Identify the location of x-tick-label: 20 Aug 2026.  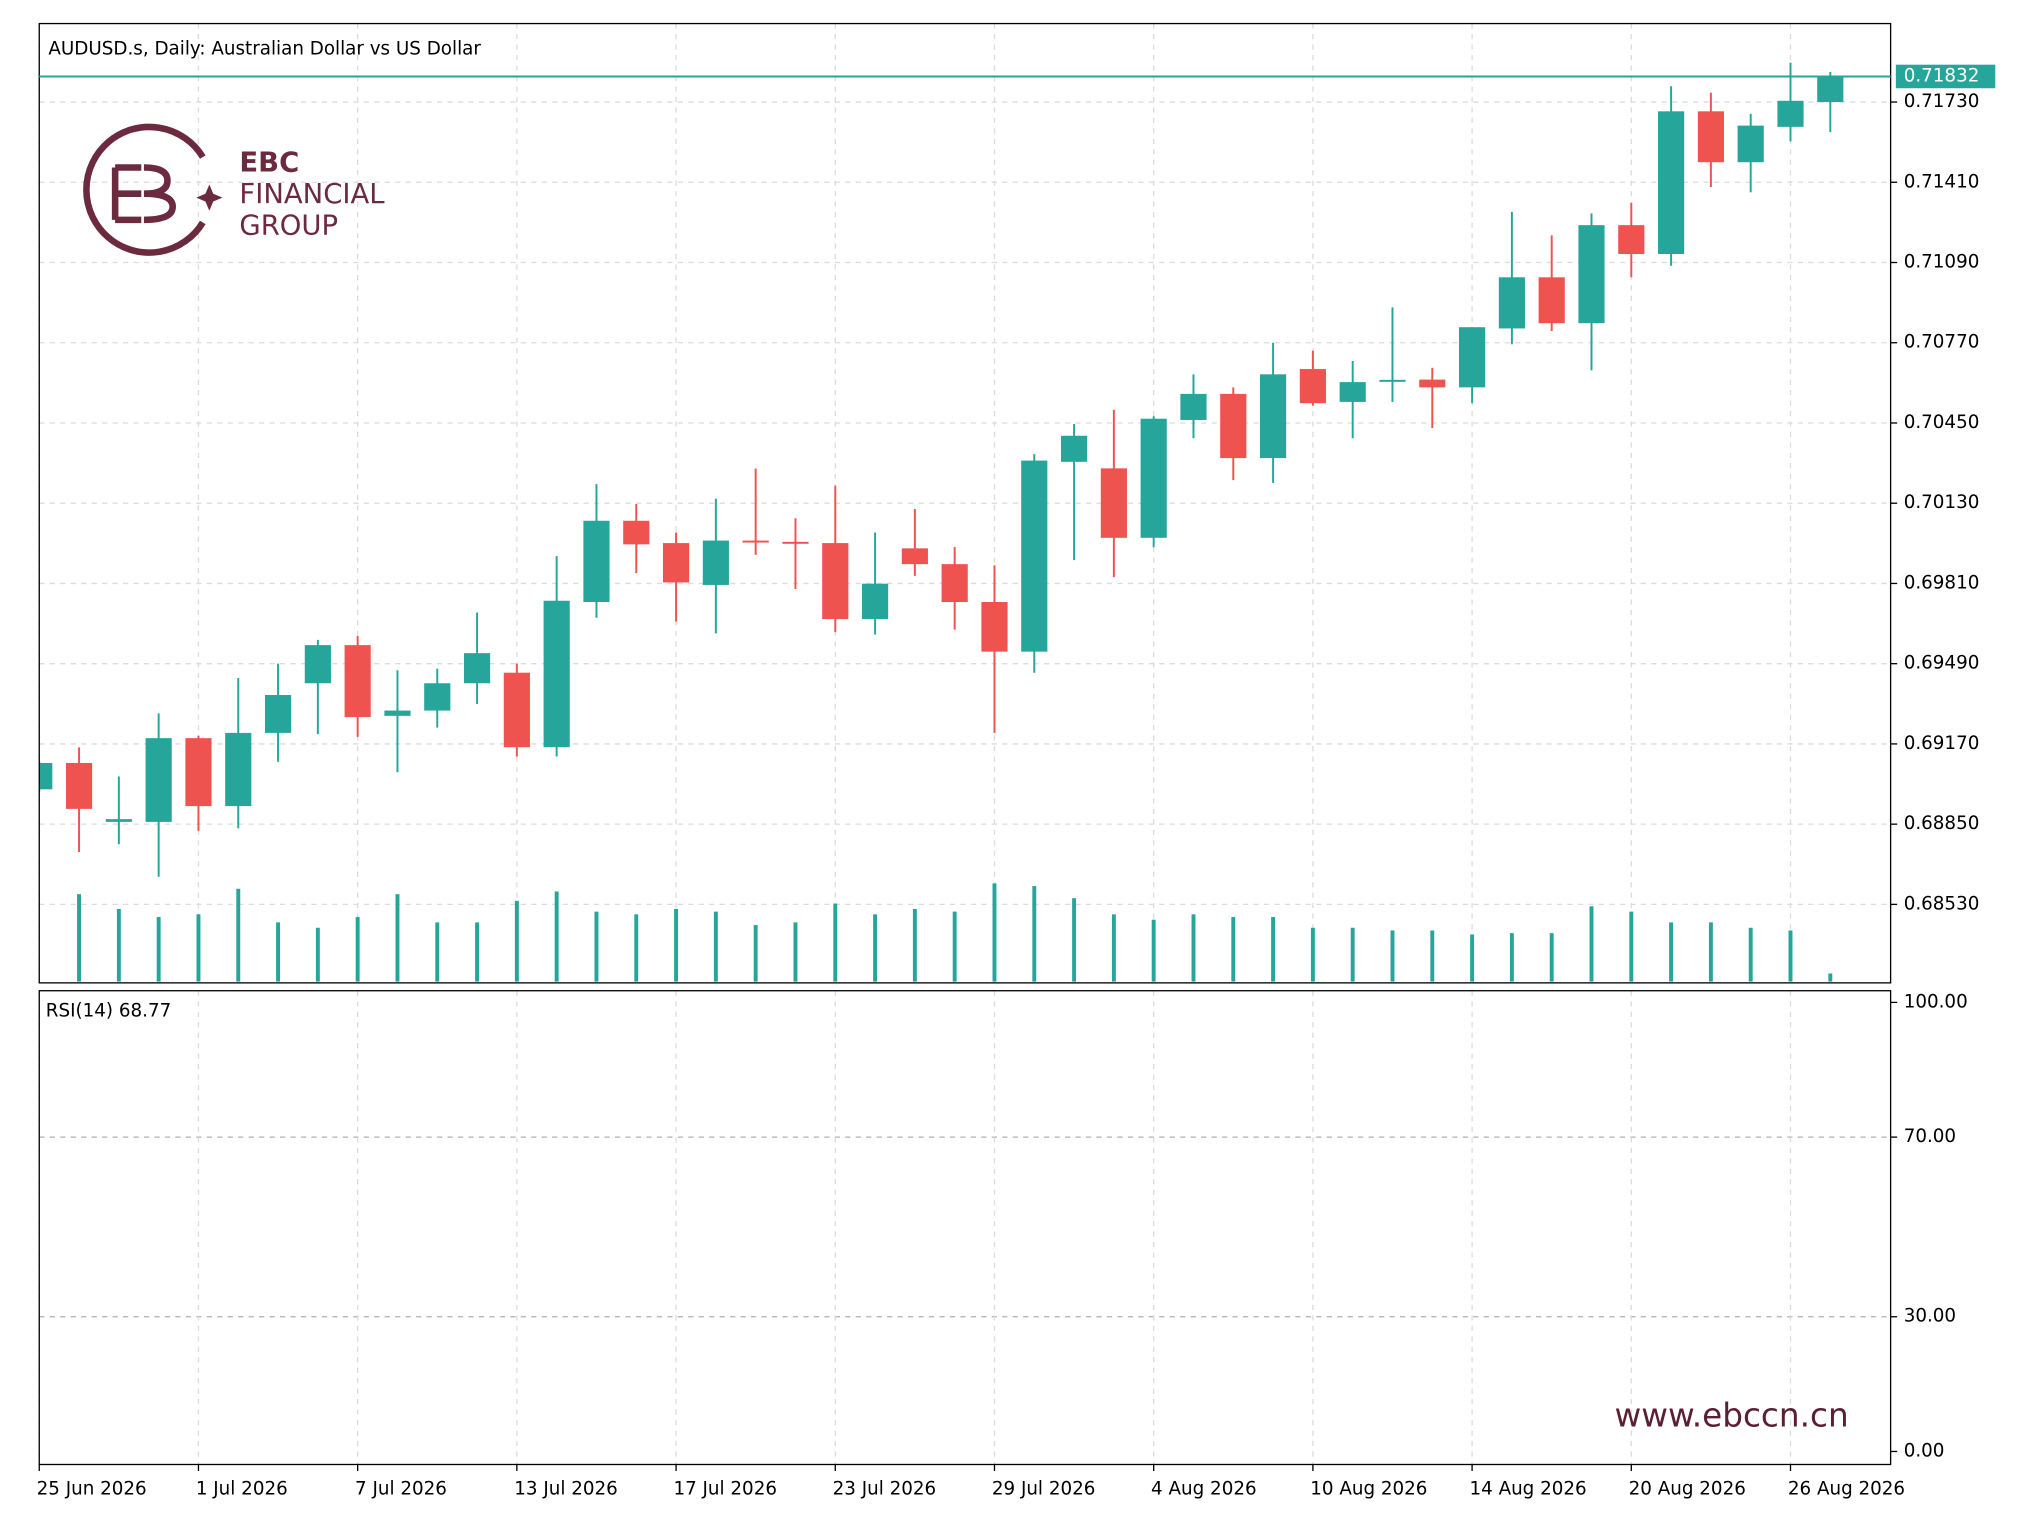
(1687, 1488).